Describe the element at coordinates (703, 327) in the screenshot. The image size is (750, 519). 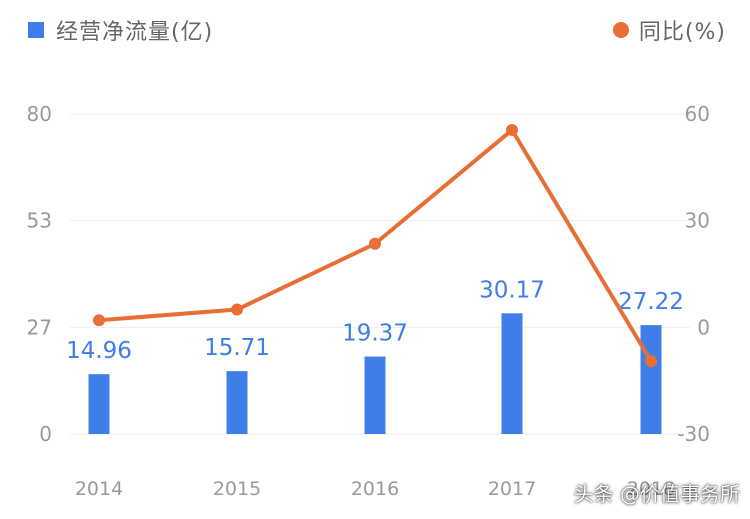
I see `right-axis-tick-label: 0` at that location.